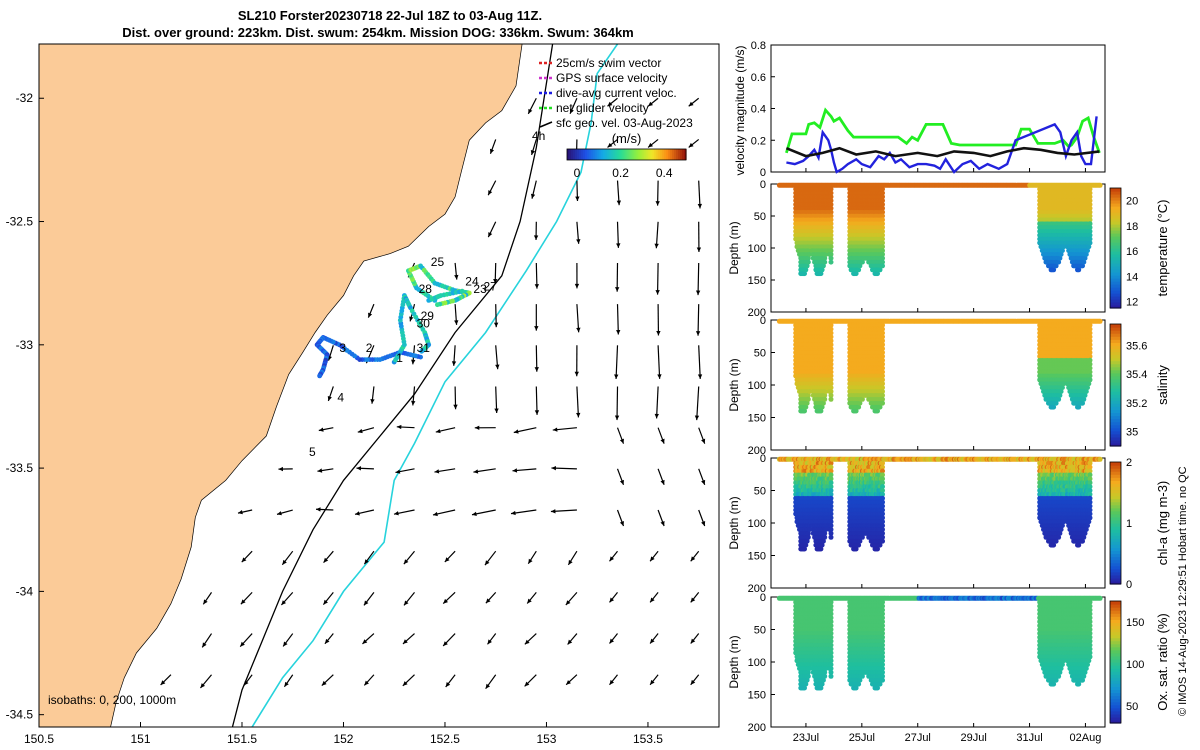 This screenshot has height=750, width=1200. What do you see at coordinates (25, 406) in the screenshot?
I see `map-y-ticks: -32 -32.5 -33 -33.5 -34 -34.5` at bounding box center [25, 406].